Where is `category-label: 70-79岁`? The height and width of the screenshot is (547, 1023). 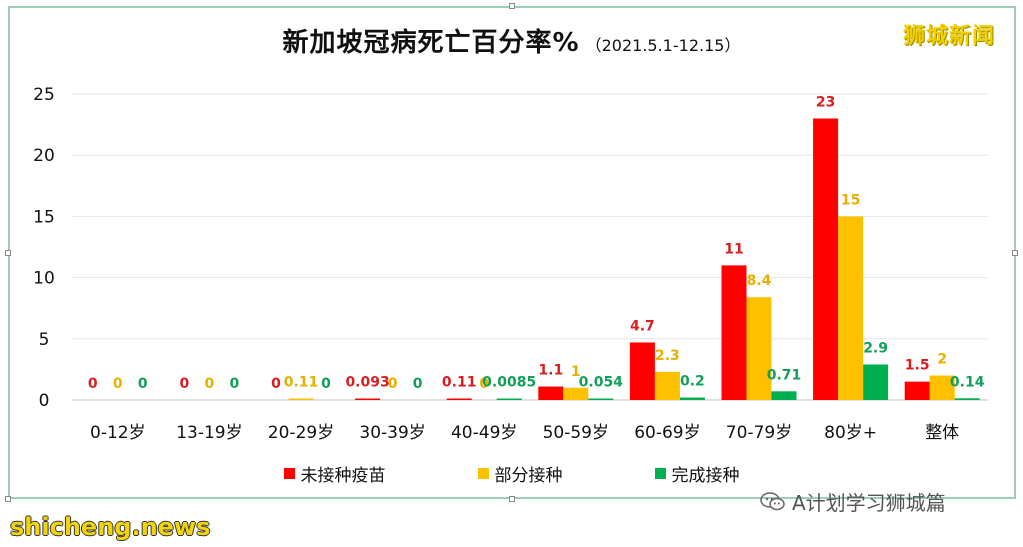 category-label: 70-79岁 is located at coordinates (759, 433).